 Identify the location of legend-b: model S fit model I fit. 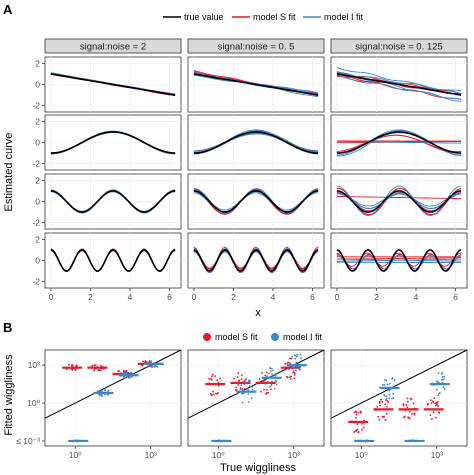
(263, 337).